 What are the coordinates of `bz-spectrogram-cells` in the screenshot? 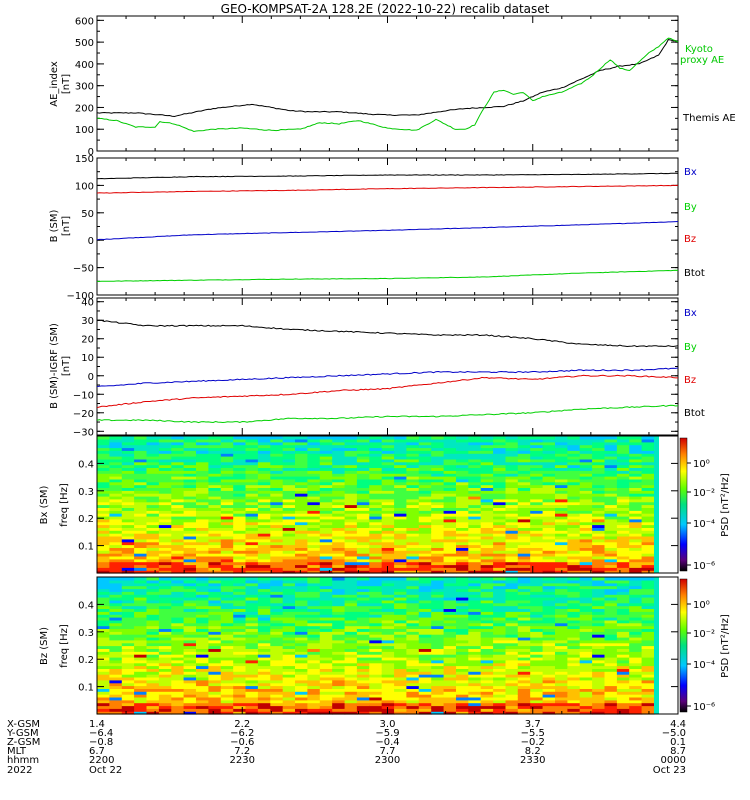 It's located at (378, 646).